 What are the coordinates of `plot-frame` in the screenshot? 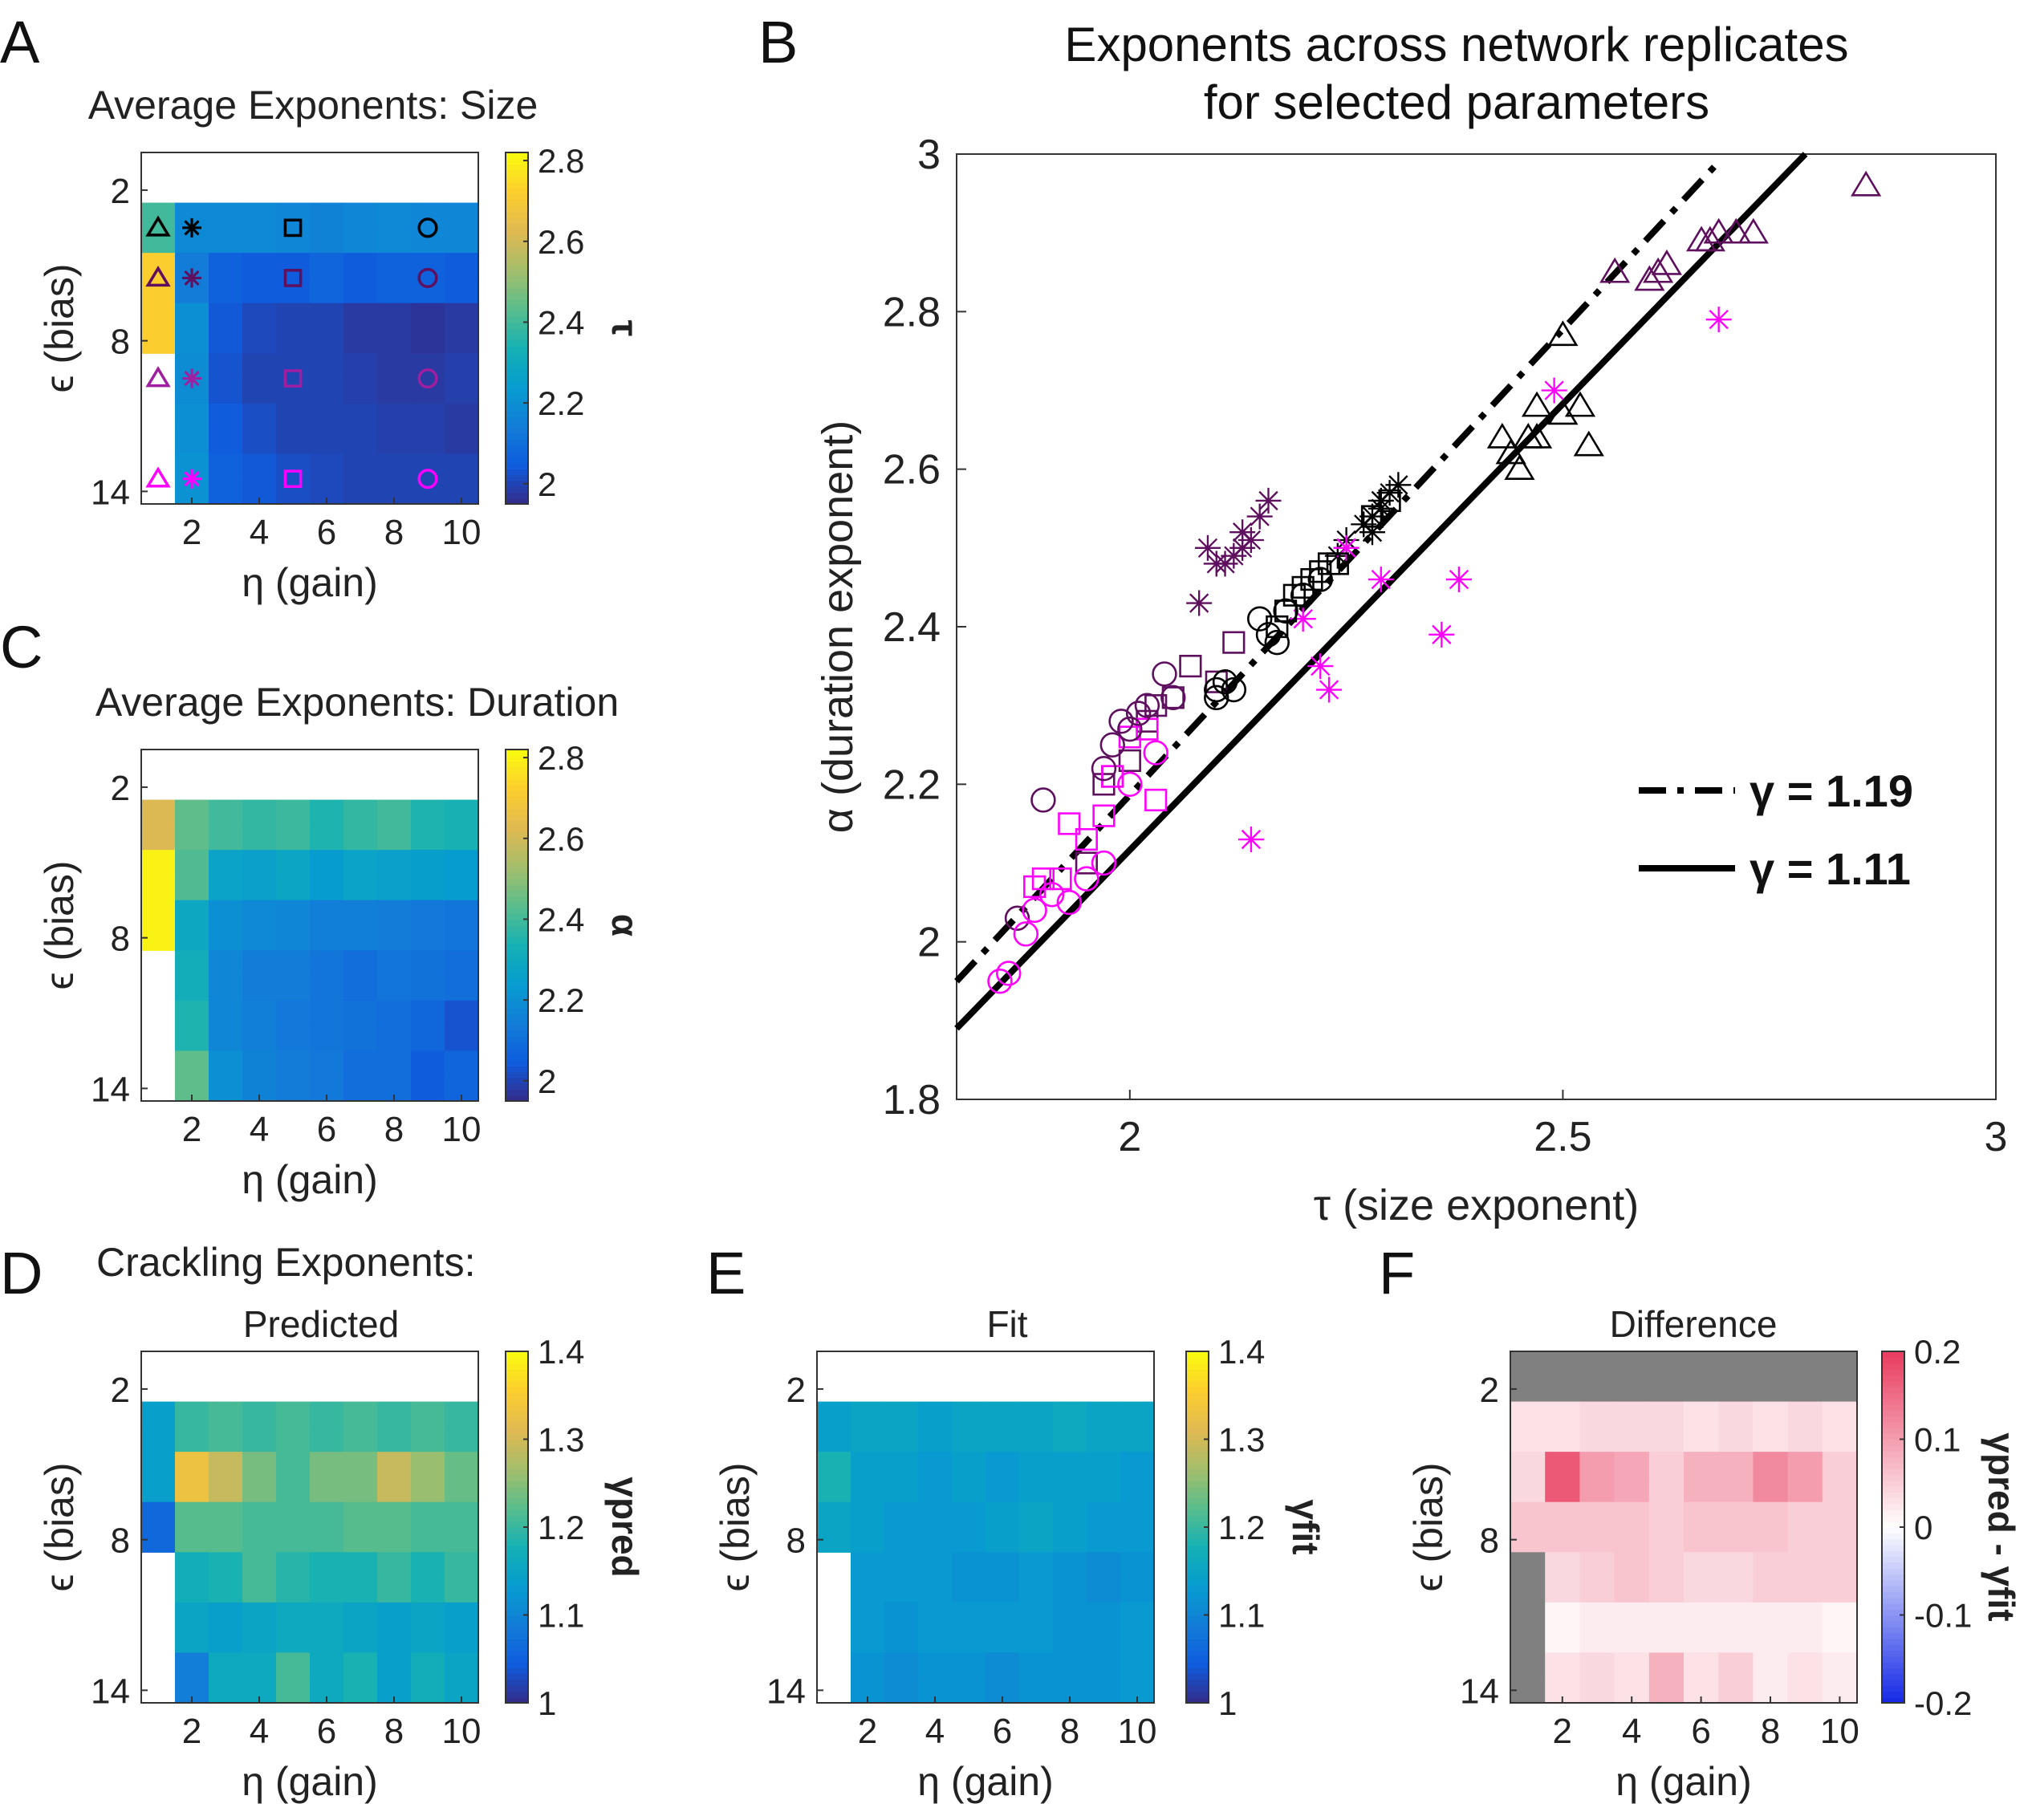 It's located at (309, 925).